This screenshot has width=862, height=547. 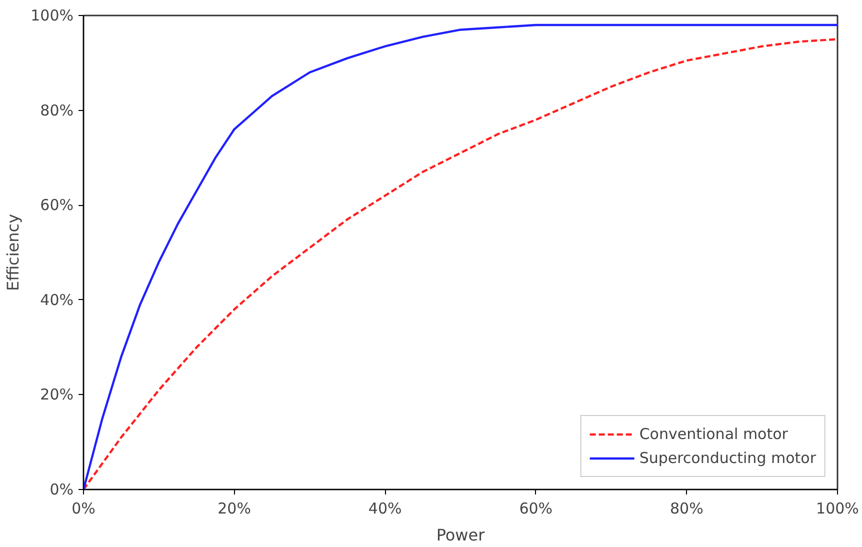 What do you see at coordinates (84, 509) in the screenshot?
I see `x-tick-label: 0%` at bounding box center [84, 509].